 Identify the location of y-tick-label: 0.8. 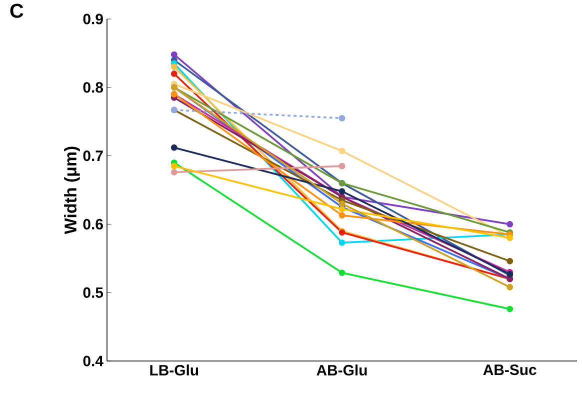
(93, 87).